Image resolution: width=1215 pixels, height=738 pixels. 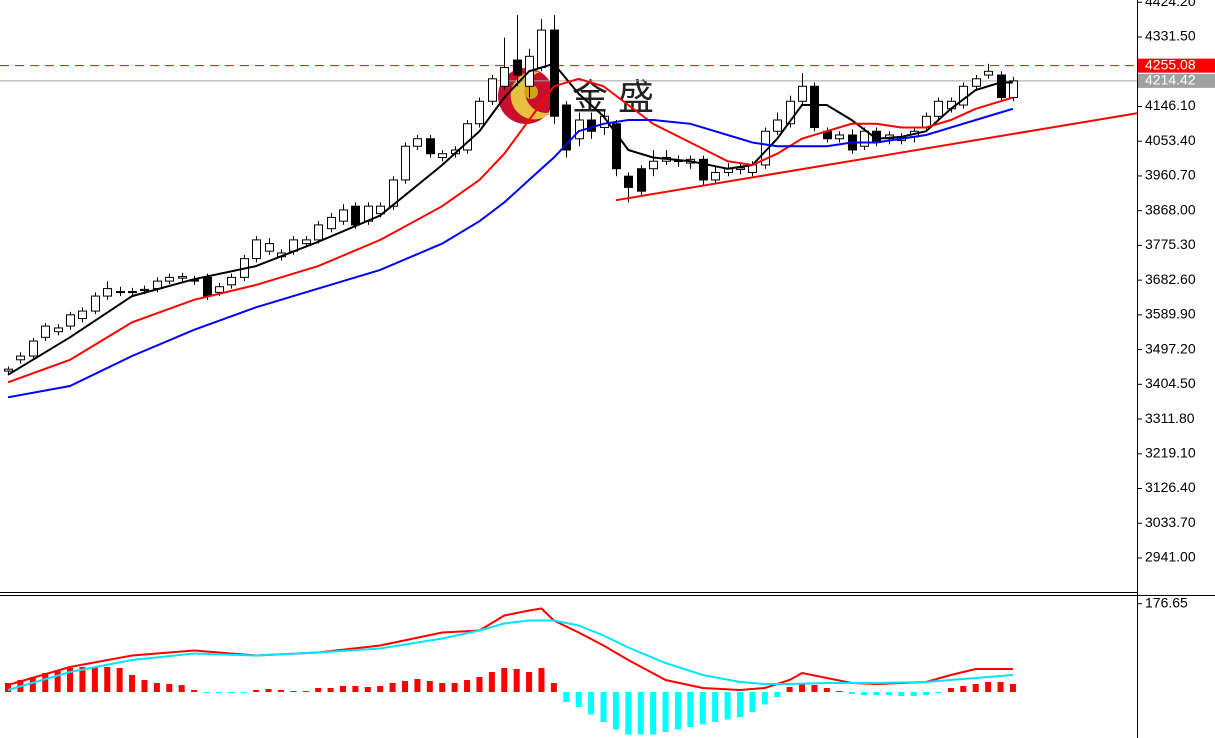 I want to click on y-tick-label: 3033.70, so click(x=1170, y=522).